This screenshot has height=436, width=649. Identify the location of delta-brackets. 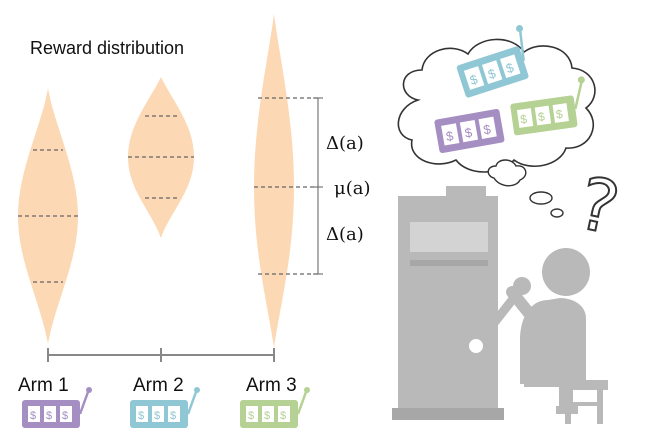
(318, 186).